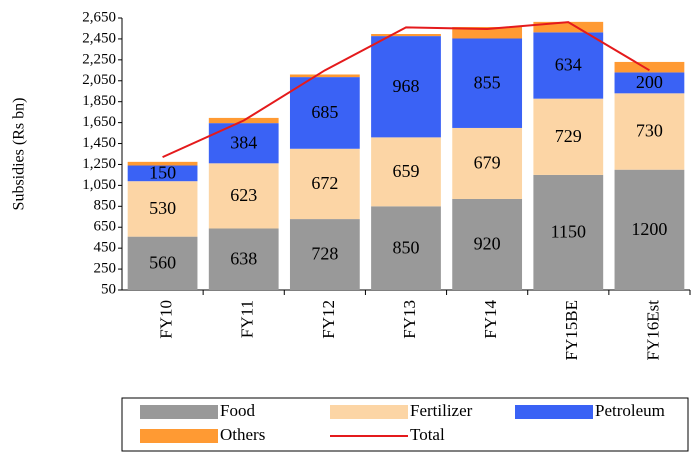 This screenshot has height=455, width=692. Describe the element at coordinates (105, 227) in the screenshot. I see `y-tick-label: 650` at that location.